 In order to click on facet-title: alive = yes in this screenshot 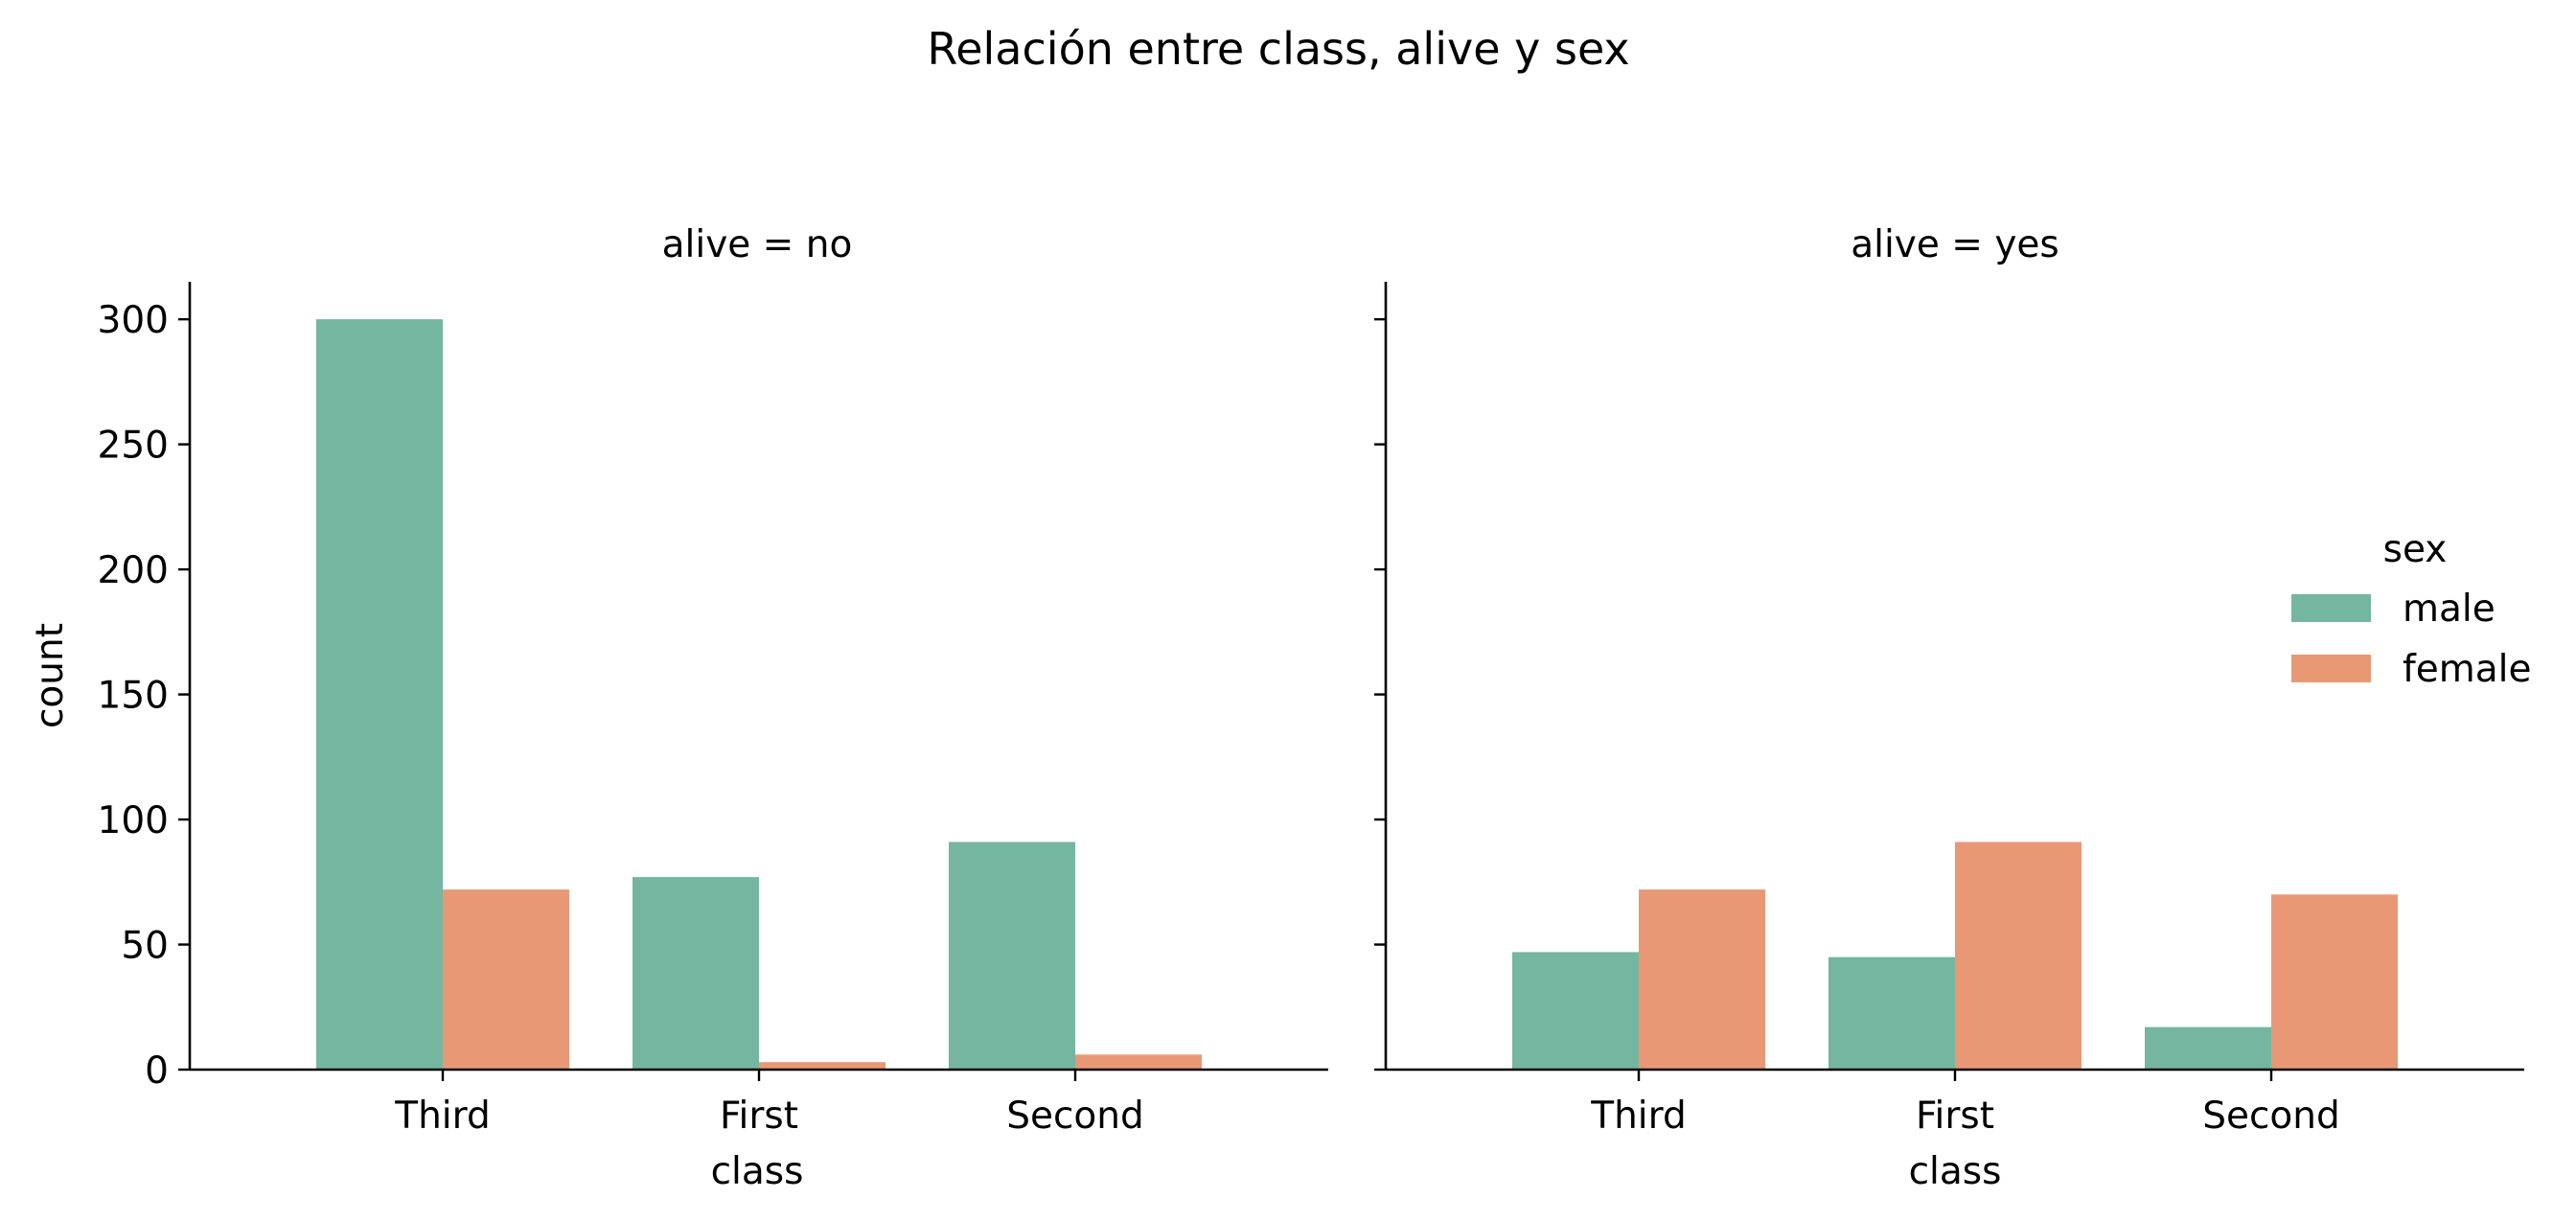, I will do `click(1955, 245)`.